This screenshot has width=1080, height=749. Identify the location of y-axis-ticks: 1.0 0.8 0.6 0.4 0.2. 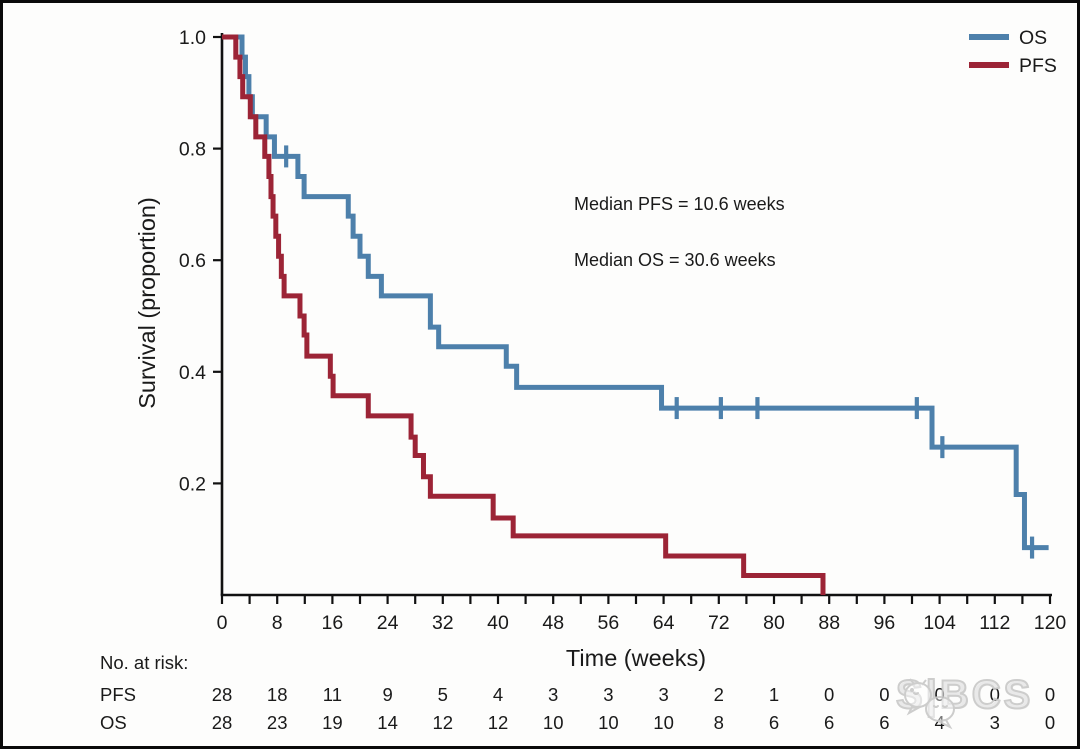
(200, 261).